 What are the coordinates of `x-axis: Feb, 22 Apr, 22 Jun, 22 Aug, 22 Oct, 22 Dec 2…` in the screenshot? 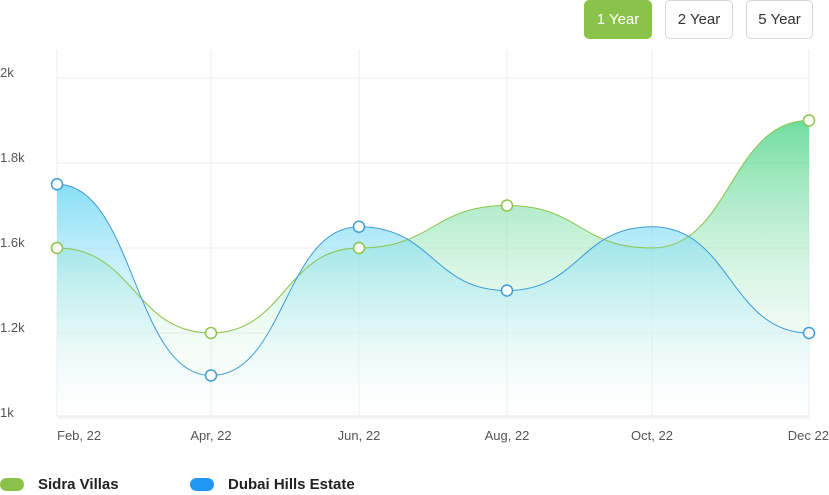 It's located at (443, 435).